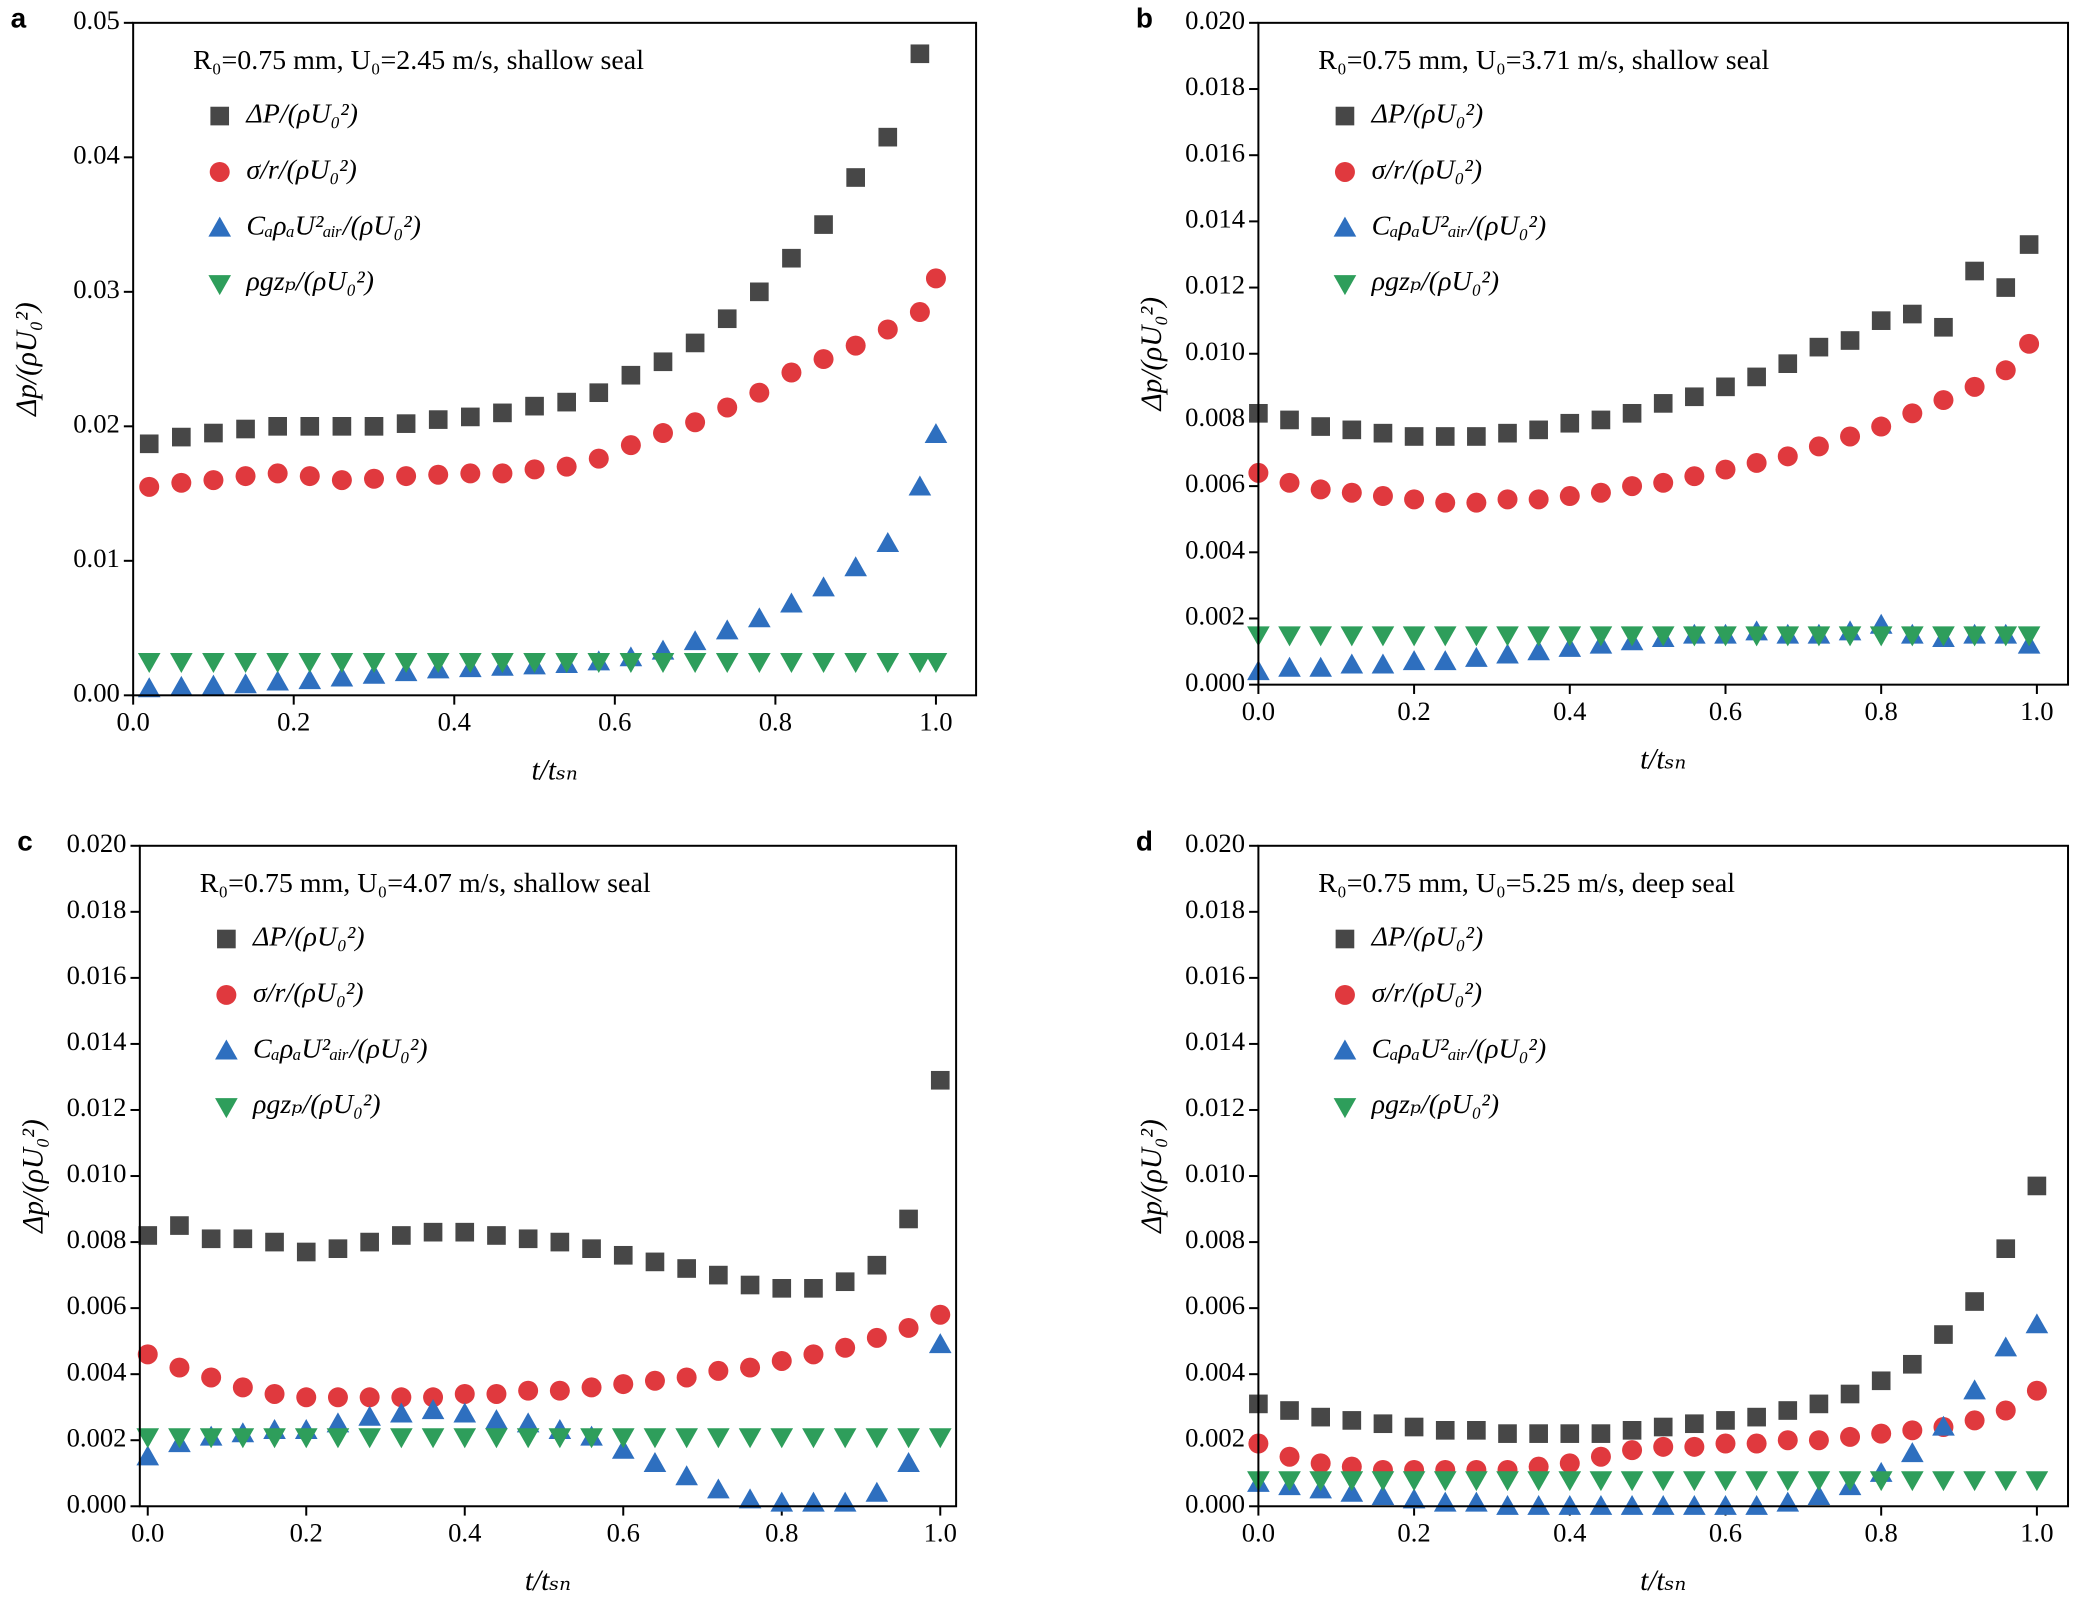 The width and height of the screenshot is (2088, 1617). Describe the element at coordinates (97, 1503) in the screenshot. I see `y-tick-label: 0.000` at that location.